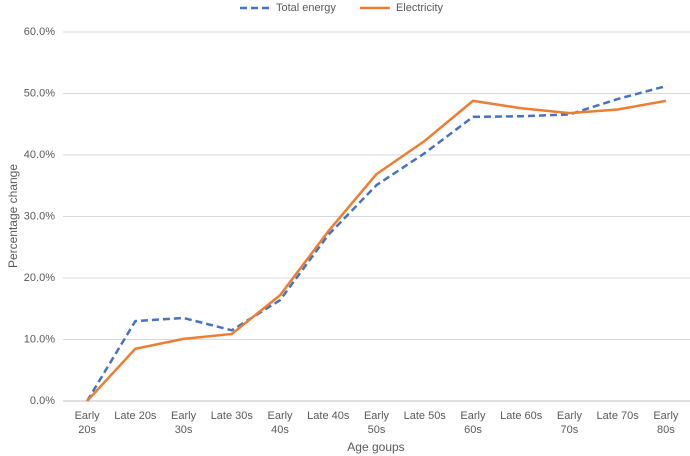 This screenshot has width=690, height=456. What do you see at coordinates (39, 278) in the screenshot?
I see `y-tick-label: 20.0%` at bounding box center [39, 278].